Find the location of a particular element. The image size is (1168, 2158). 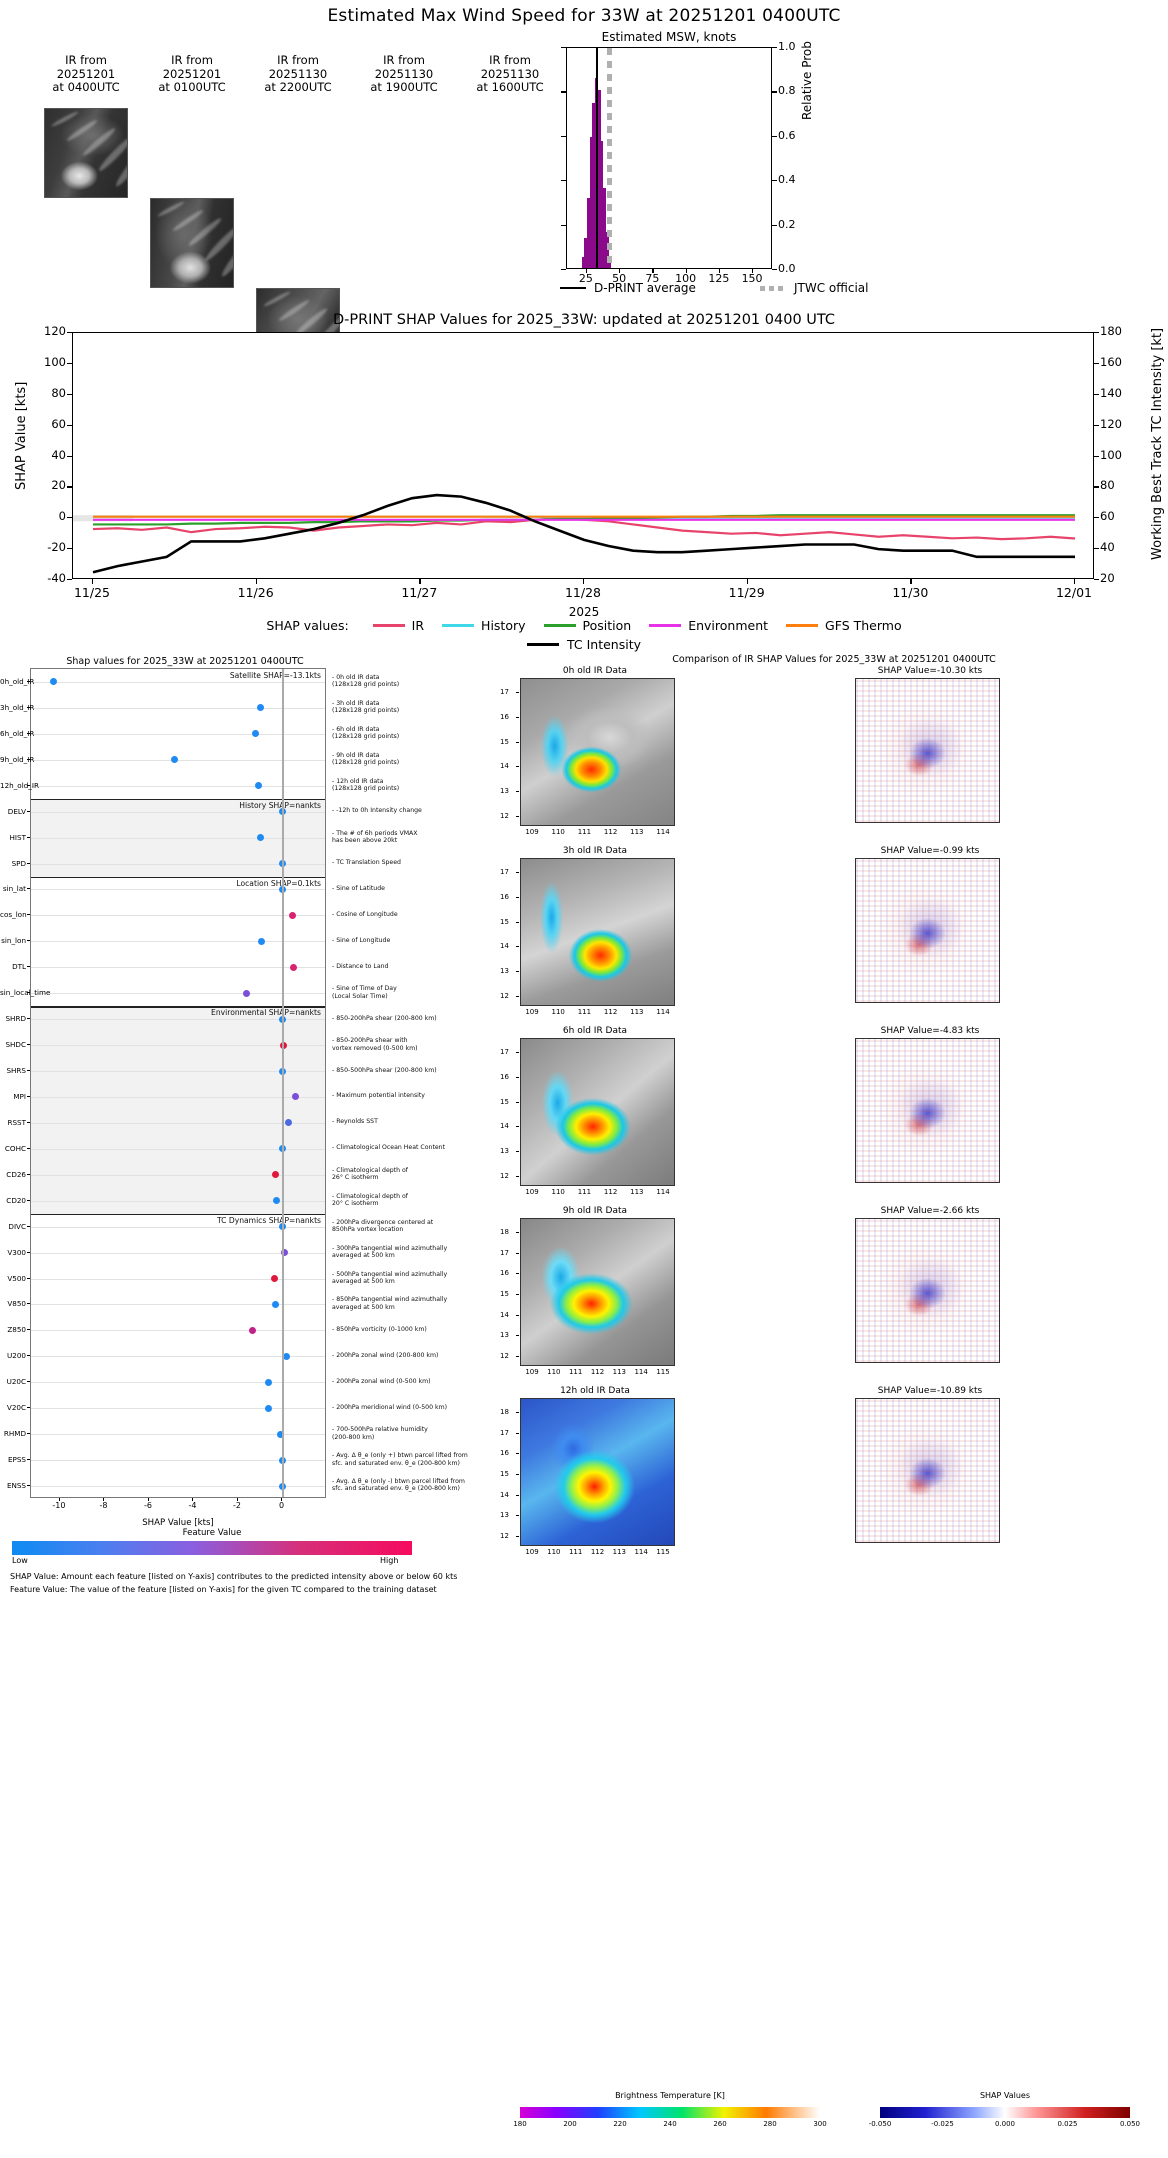

shap-heatmap-image is located at coordinates (927, 1110).